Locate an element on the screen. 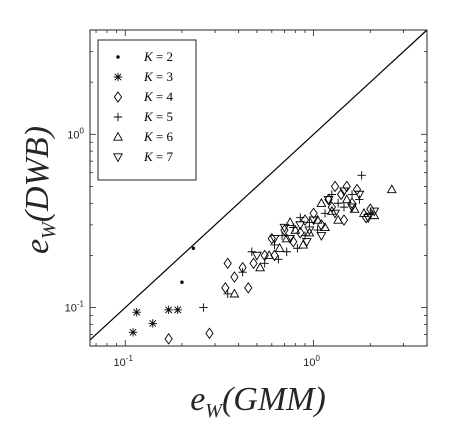  y-axis-label: eW(DWB) is located at coordinates (39, 190).